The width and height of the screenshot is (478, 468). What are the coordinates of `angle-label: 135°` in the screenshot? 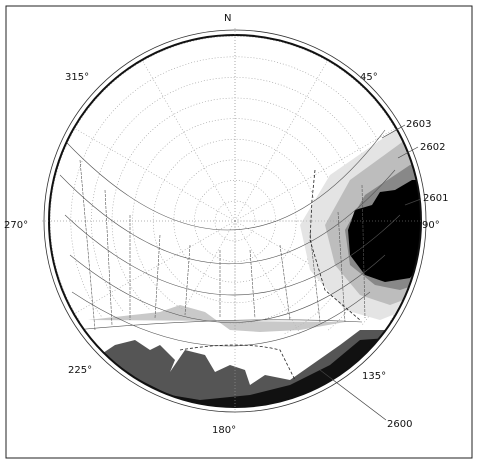 It's located at (374, 376).